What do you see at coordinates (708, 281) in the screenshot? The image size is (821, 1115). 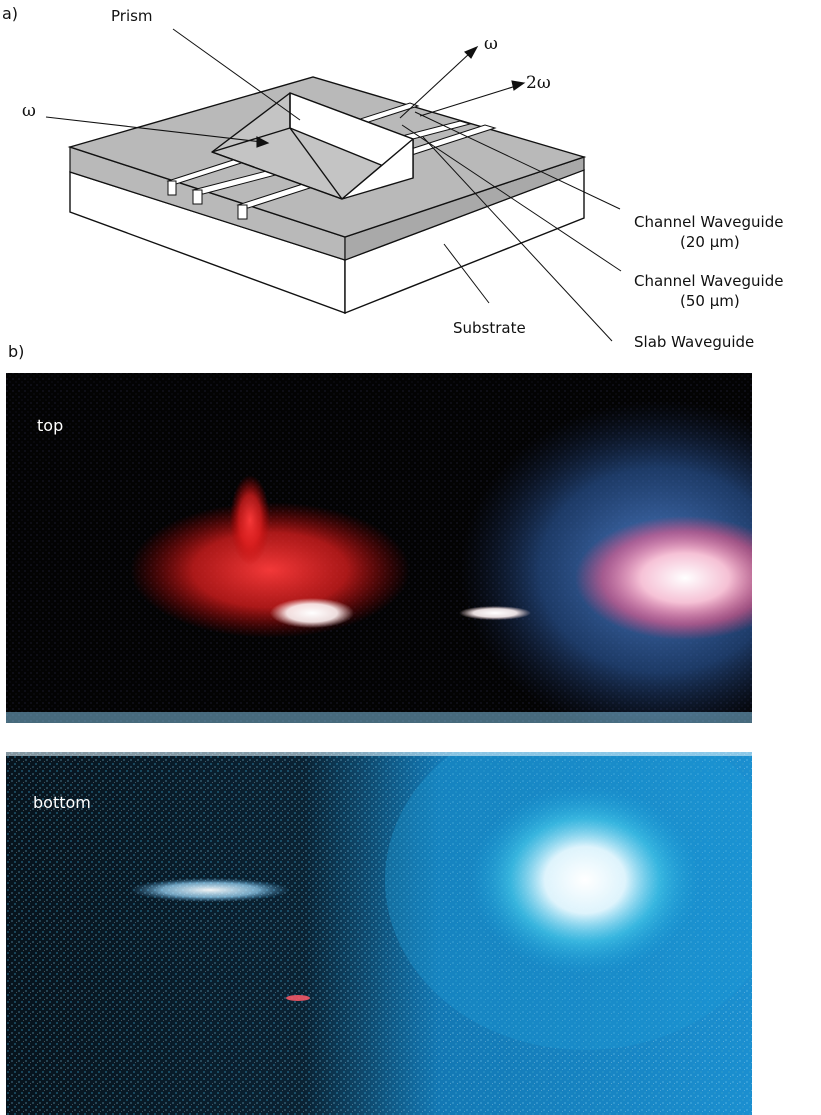 I see `channel-50-title: Channel Waveguide` at bounding box center [708, 281].